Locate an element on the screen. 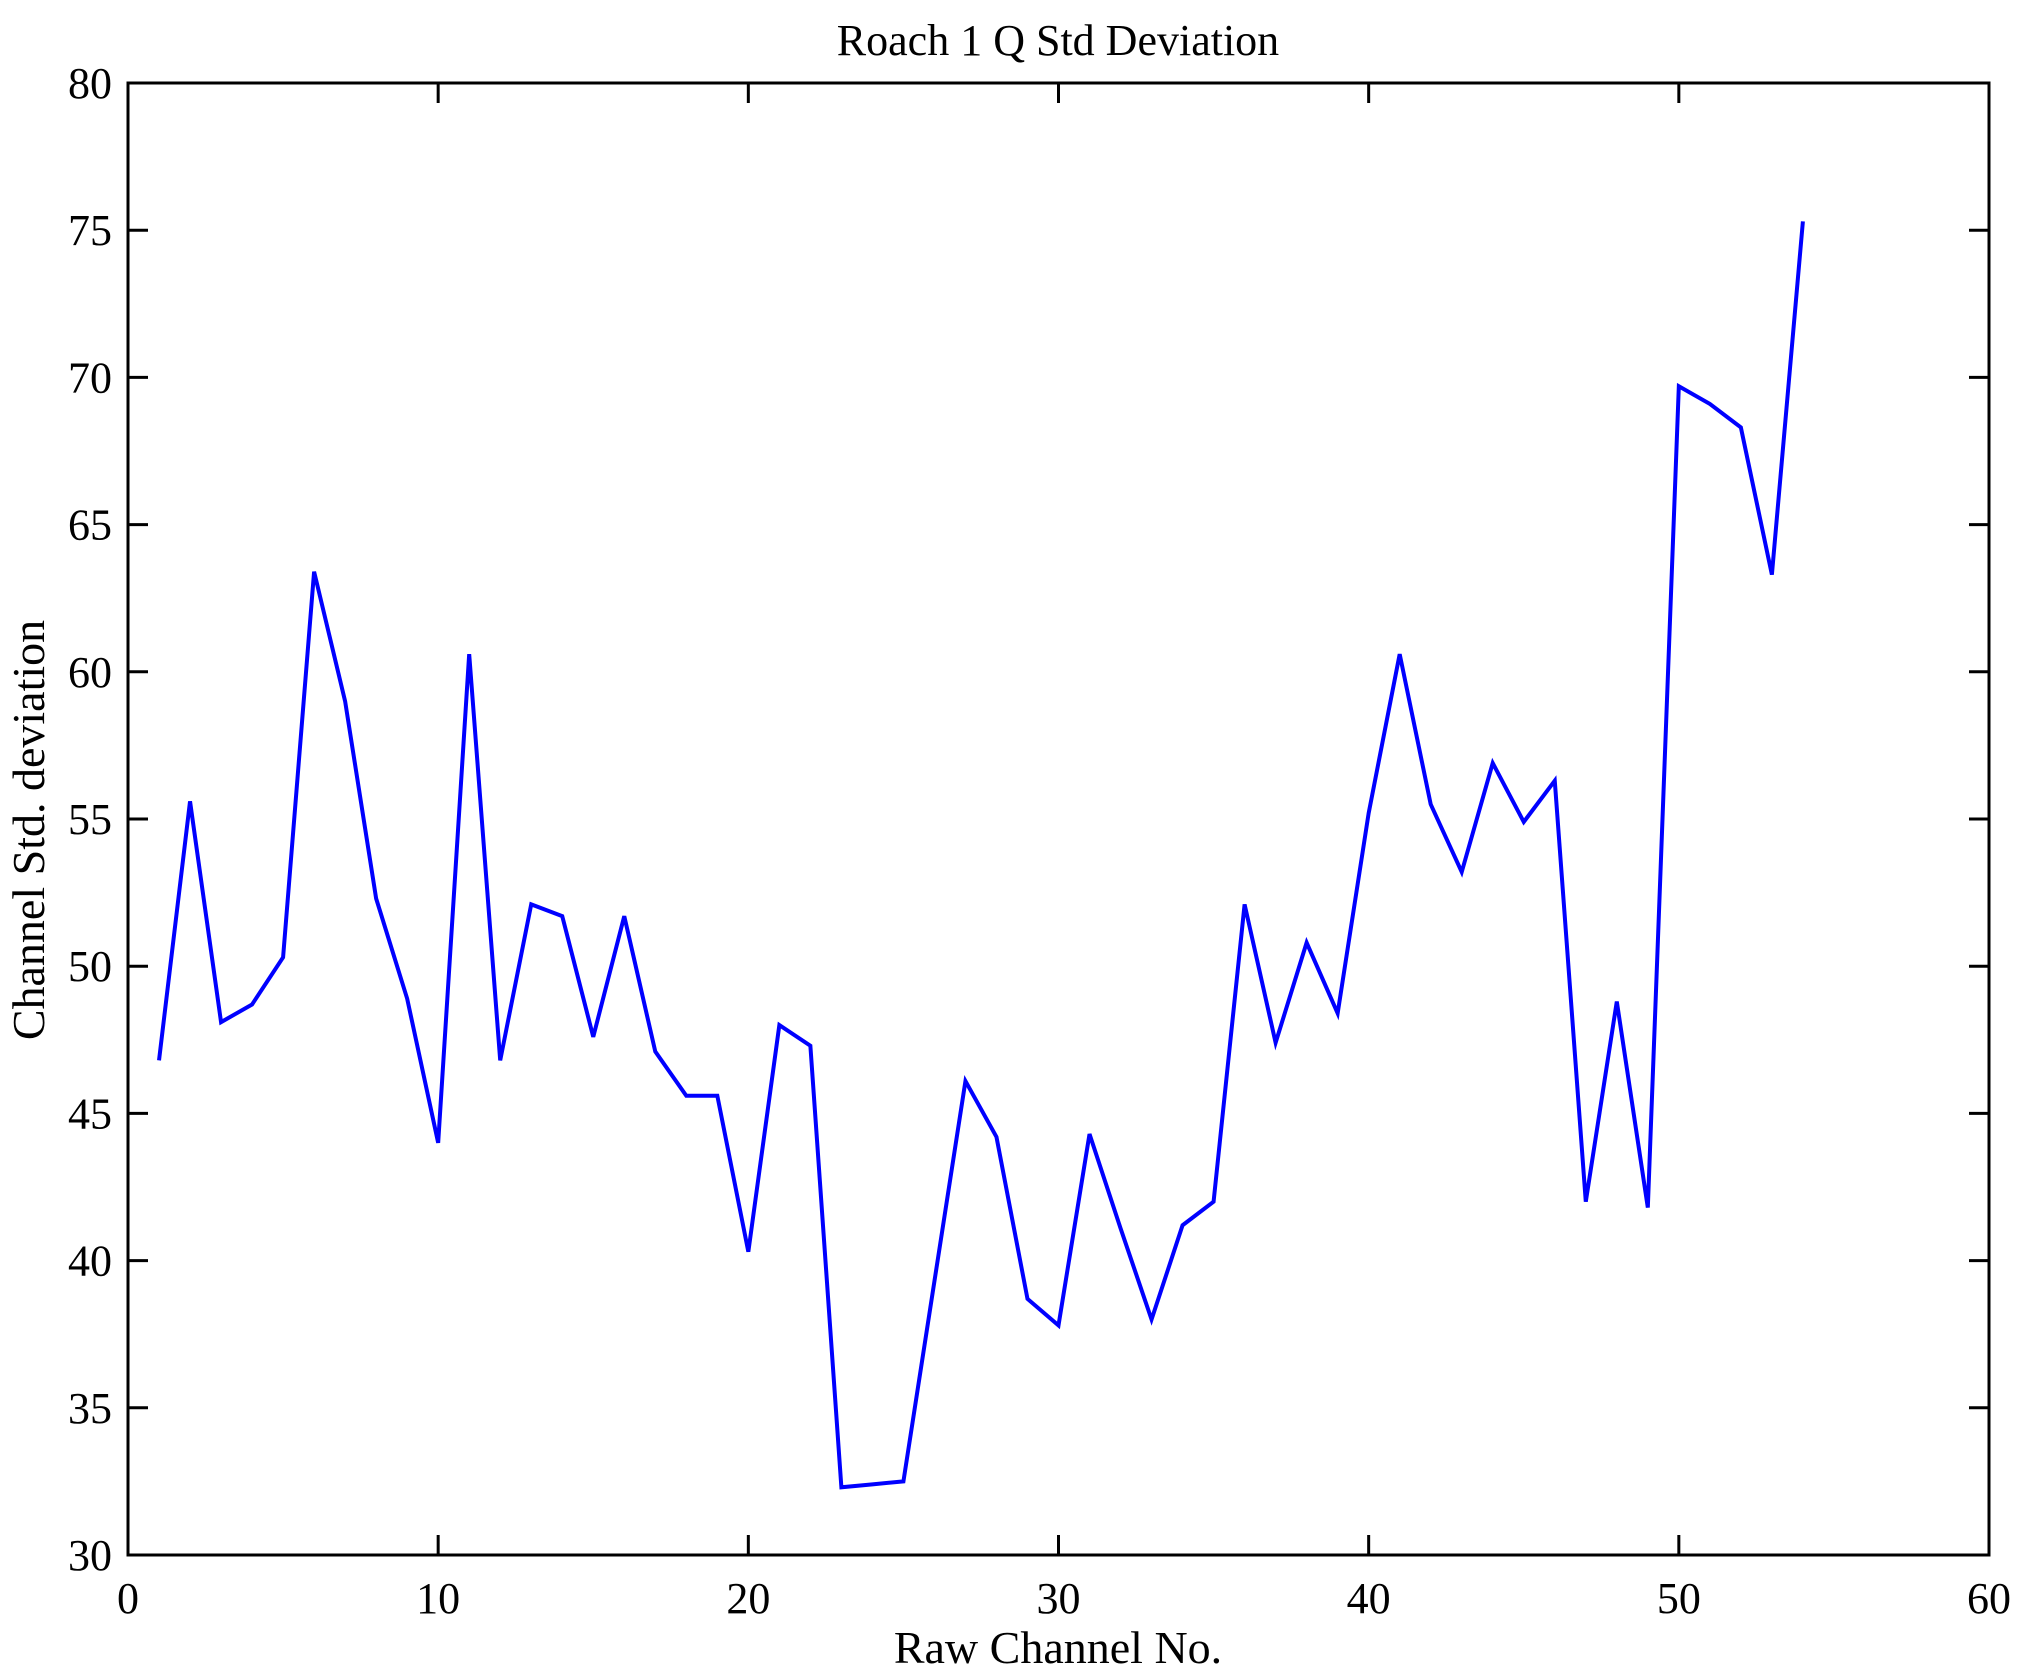 The width and height of the screenshot is (2025, 1671). x-tick-label: 50 is located at coordinates (1679, 1598).